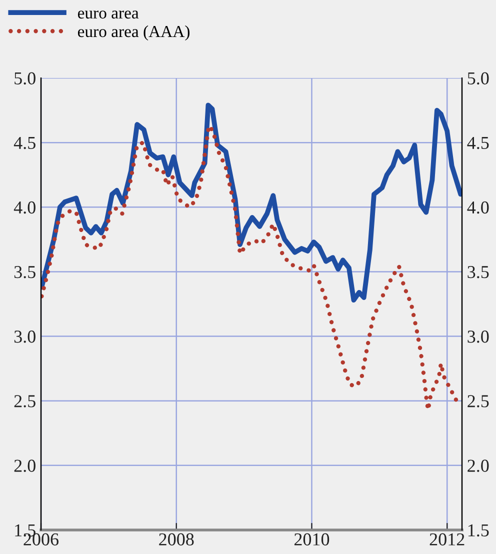 Image resolution: width=496 pixels, height=554 pixels. I want to click on y-tick-label: 4.0, so click(25, 207).